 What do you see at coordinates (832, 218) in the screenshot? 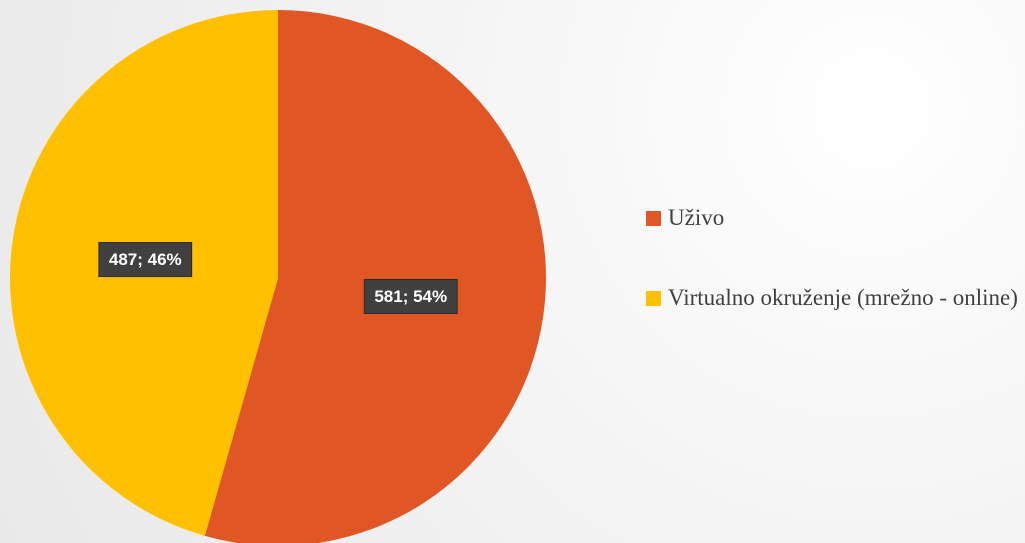
I see `legend-item: Uživo` at bounding box center [832, 218].